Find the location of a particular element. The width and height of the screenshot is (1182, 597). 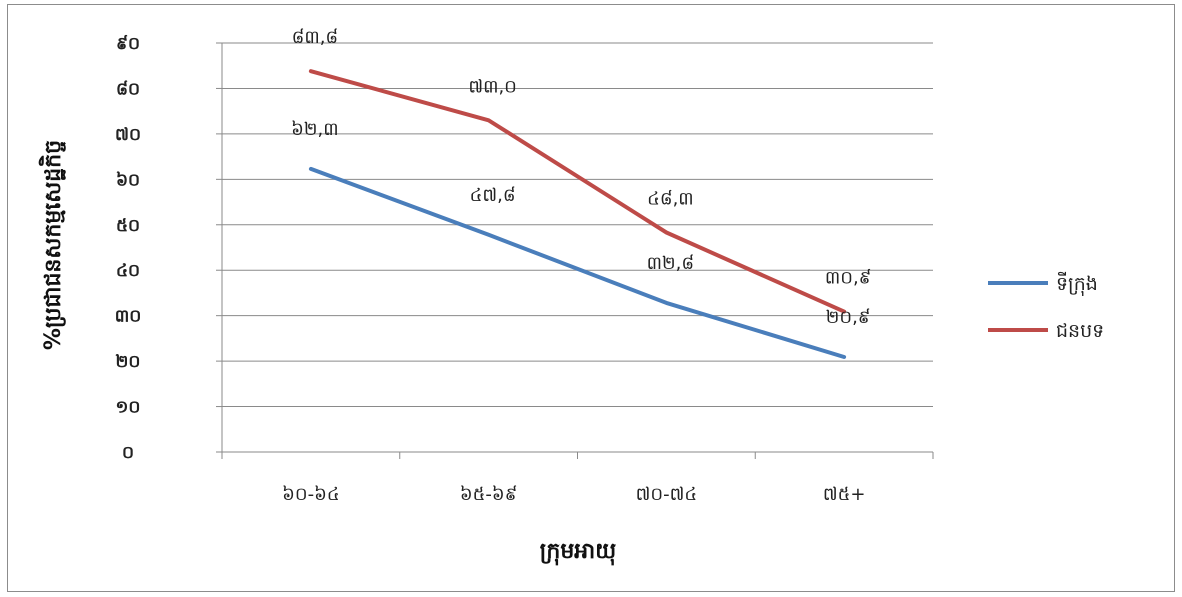

x-tick-label: ៧០-៧៤ is located at coordinates (667, 494).